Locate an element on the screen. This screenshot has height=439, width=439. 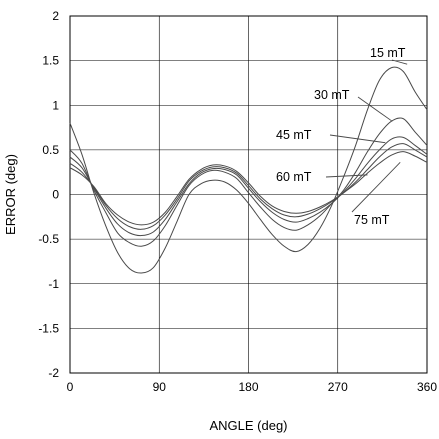
x-tick-label: 270 is located at coordinates (338, 387).